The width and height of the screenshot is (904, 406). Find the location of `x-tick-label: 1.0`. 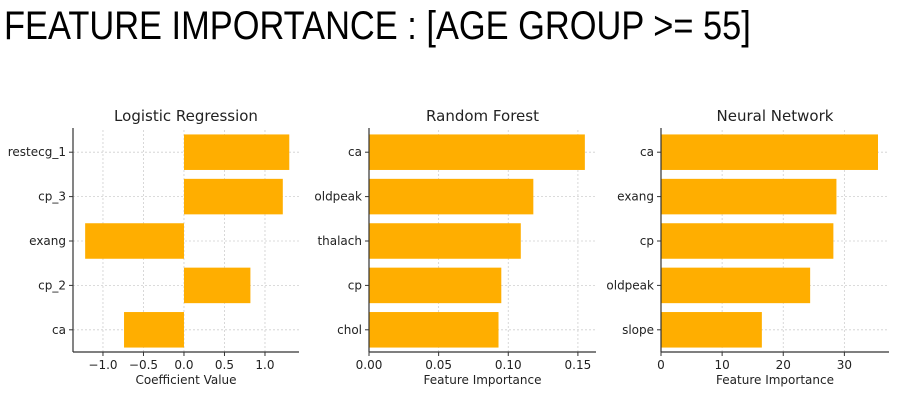

x-tick-label: 1.0 is located at coordinates (264, 365).